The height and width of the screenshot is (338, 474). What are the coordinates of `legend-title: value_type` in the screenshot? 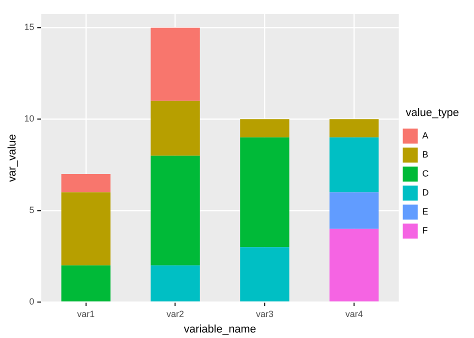 It's located at (433, 112).